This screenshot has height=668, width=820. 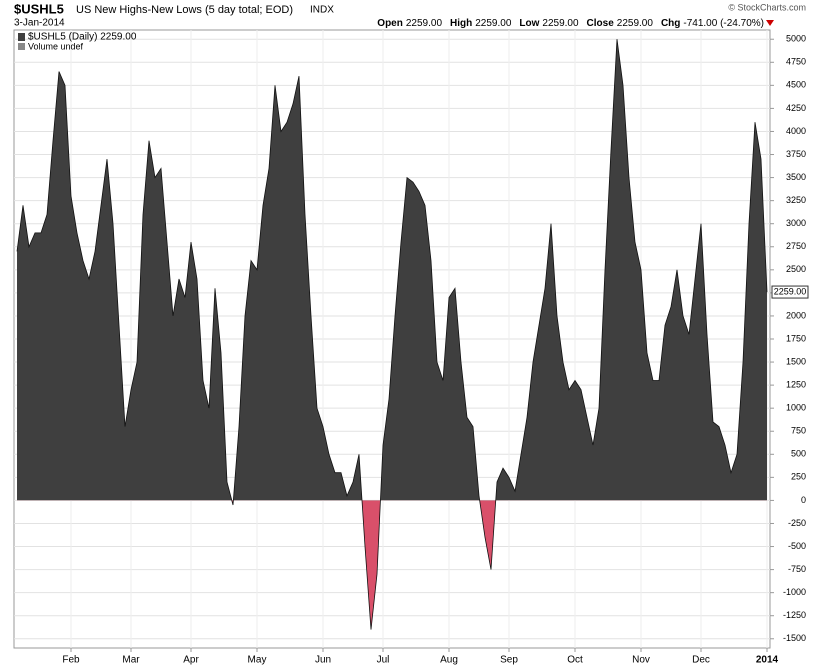 I want to click on x-tick-label: Feb, so click(x=71, y=660).